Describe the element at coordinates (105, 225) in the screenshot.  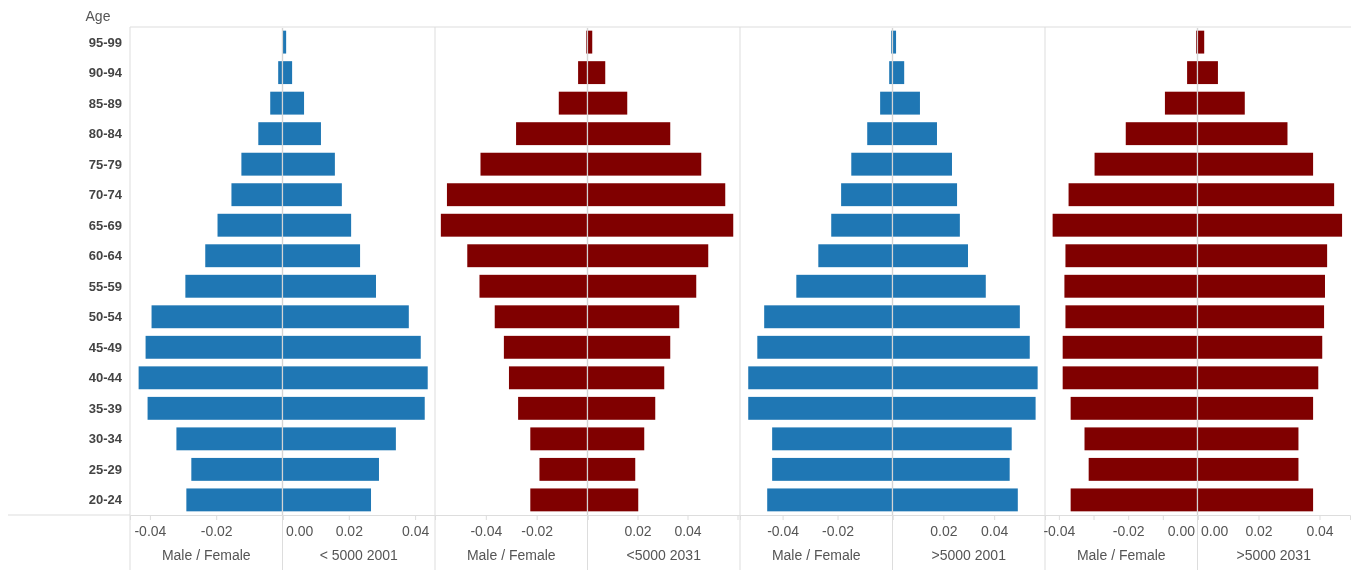
I see `y-tick-label: 65-69` at that location.